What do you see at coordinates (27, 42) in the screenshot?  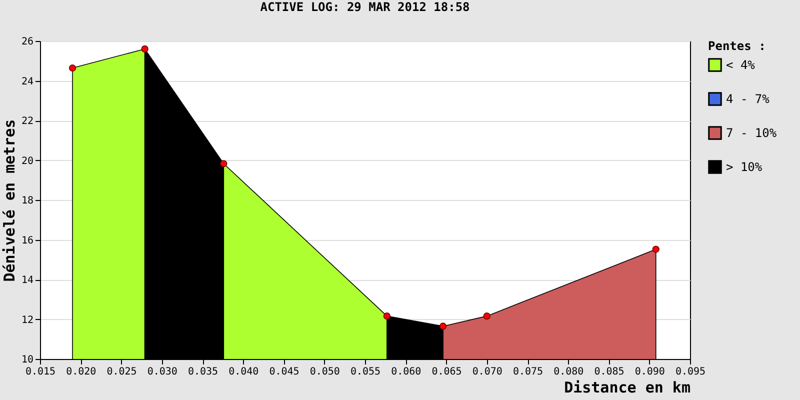 I see `y-tick-label: 26` at bounding box center [27, 42].